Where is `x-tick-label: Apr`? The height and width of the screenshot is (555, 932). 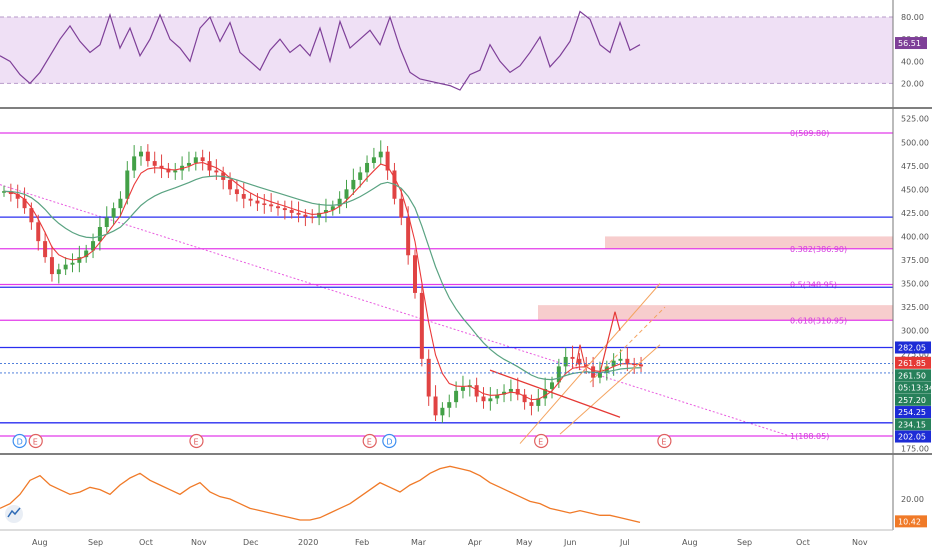
x-tick-label: Apr is located at coordinates (475, 542).